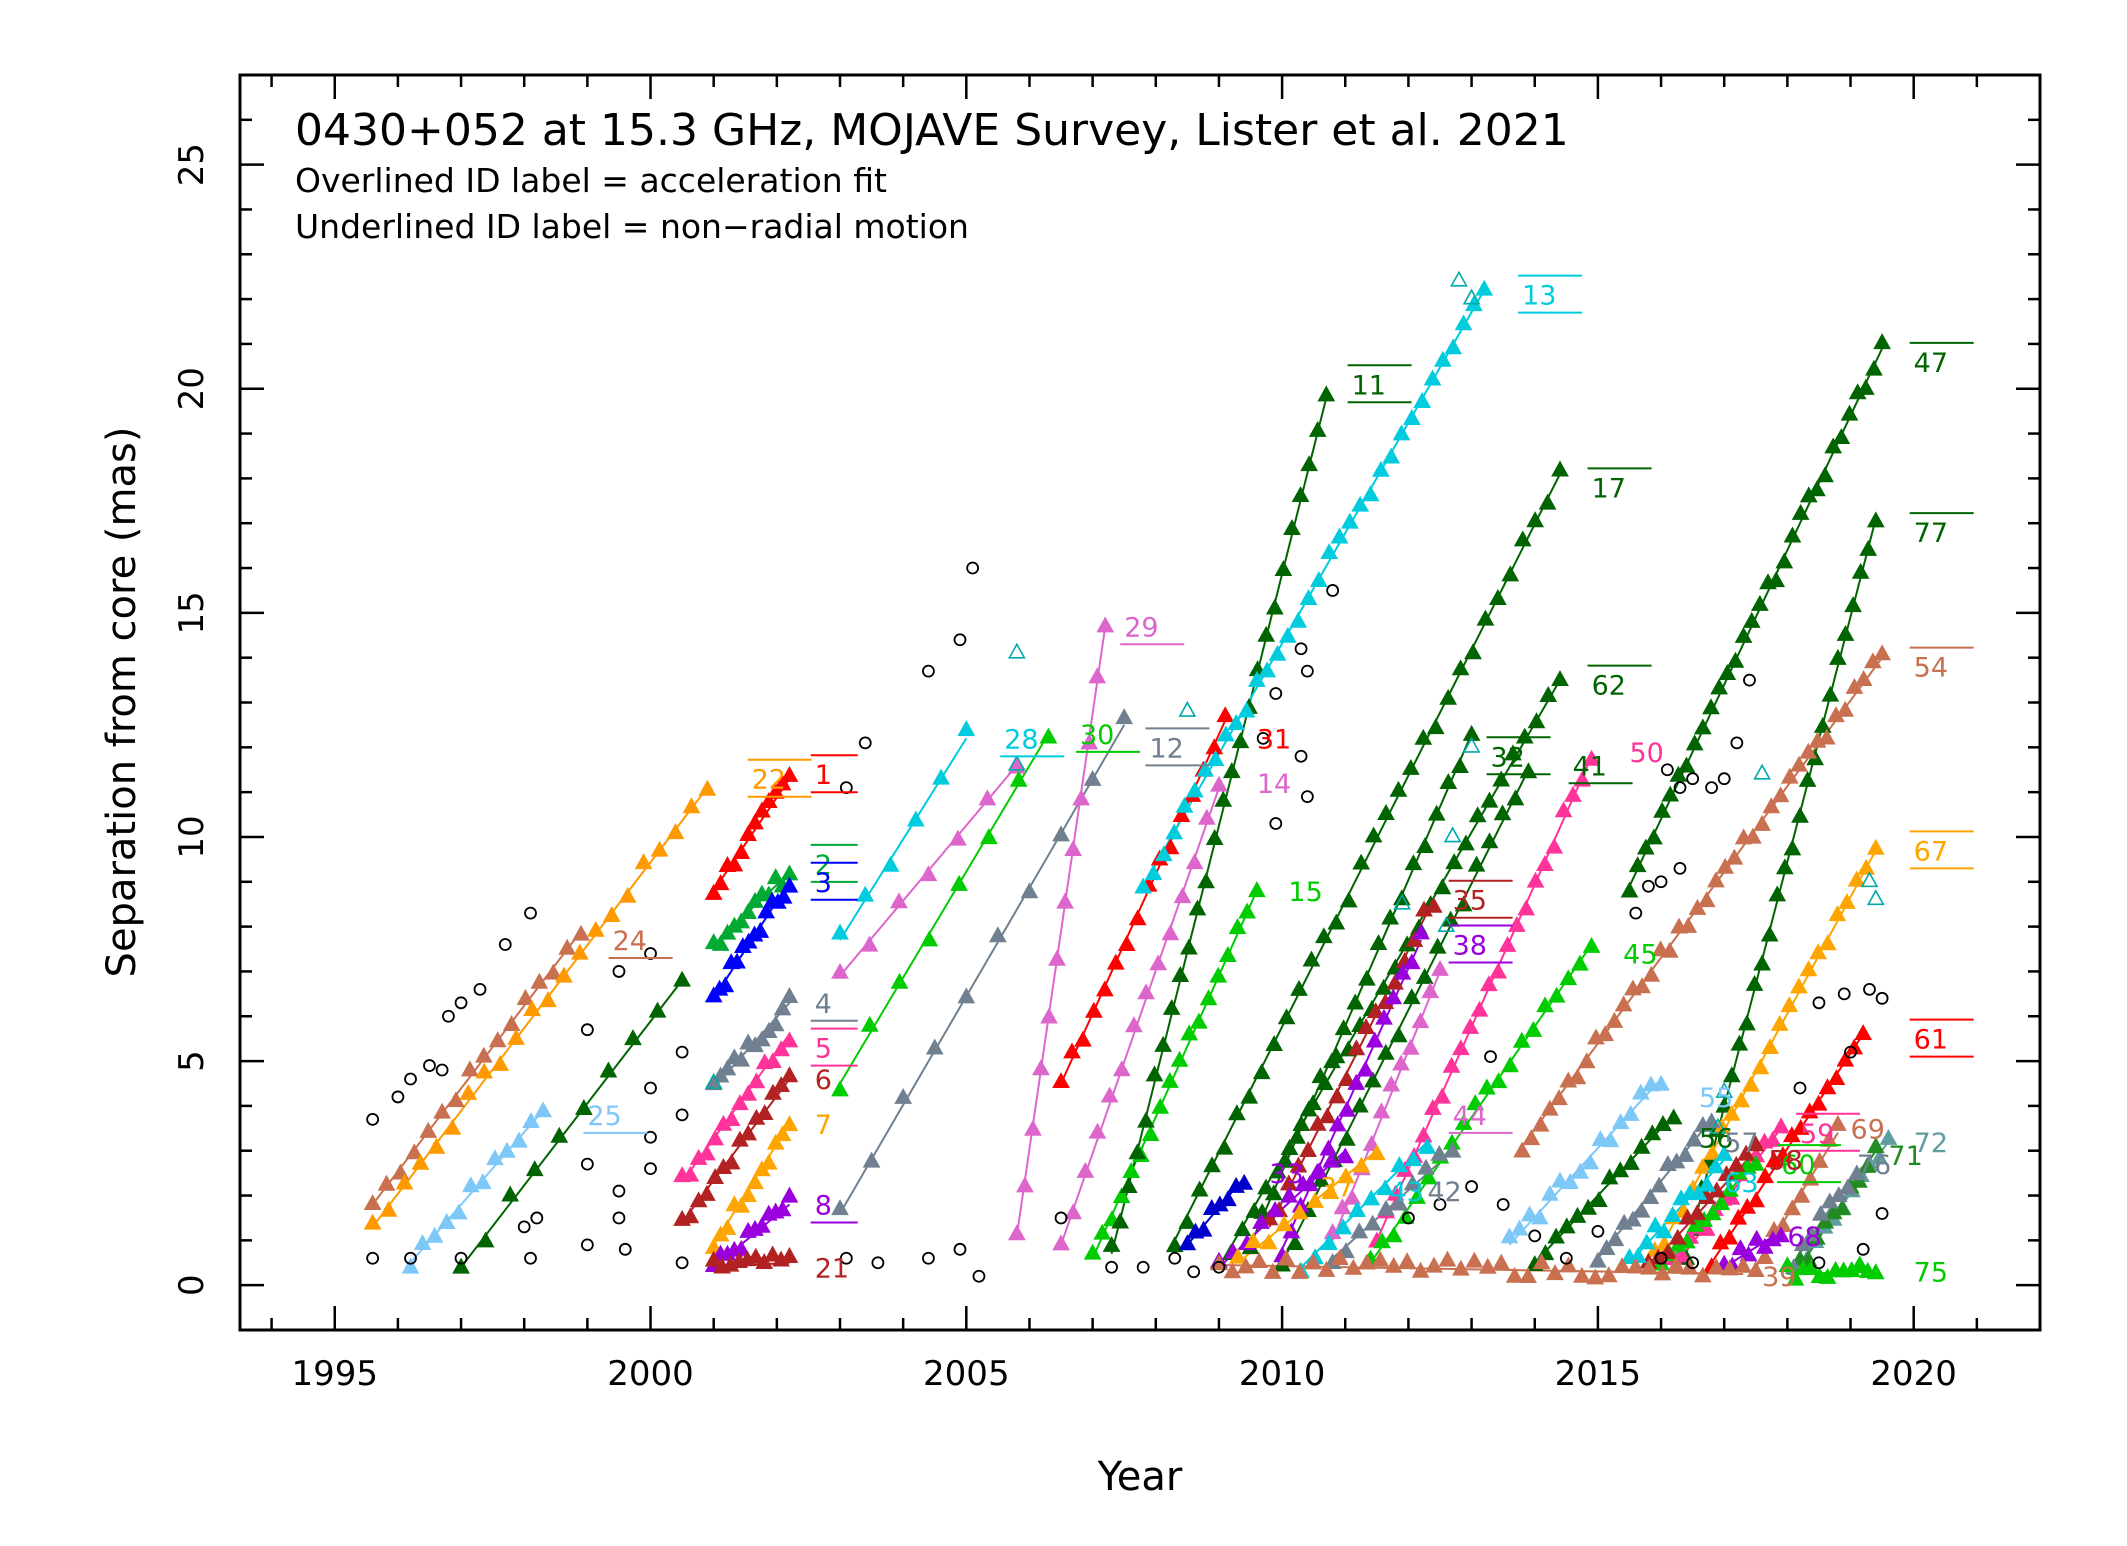 The height and width of the screenshot is (1546, 2127). Describe the element at coordinates (1931, 1143) in the screenshot. I see `component-label-72: 72` at that location.